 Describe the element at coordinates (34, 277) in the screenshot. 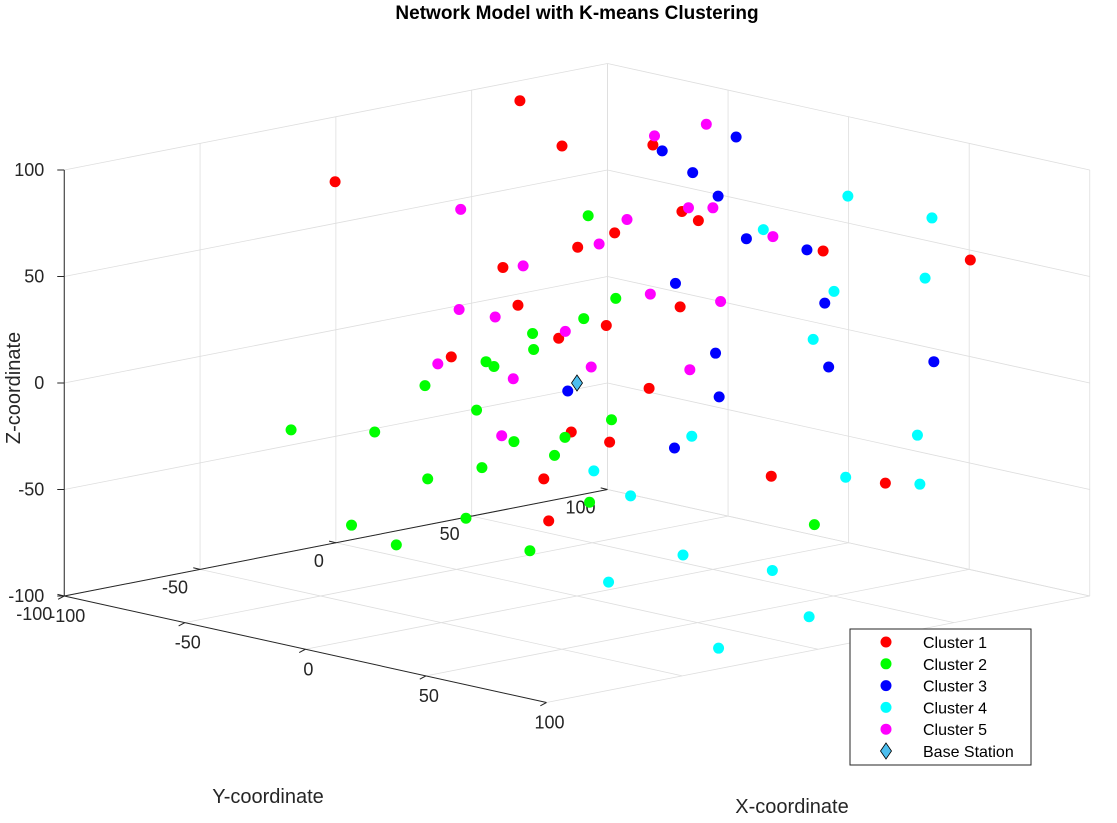

I see `z-tick-label: 50` at that location.